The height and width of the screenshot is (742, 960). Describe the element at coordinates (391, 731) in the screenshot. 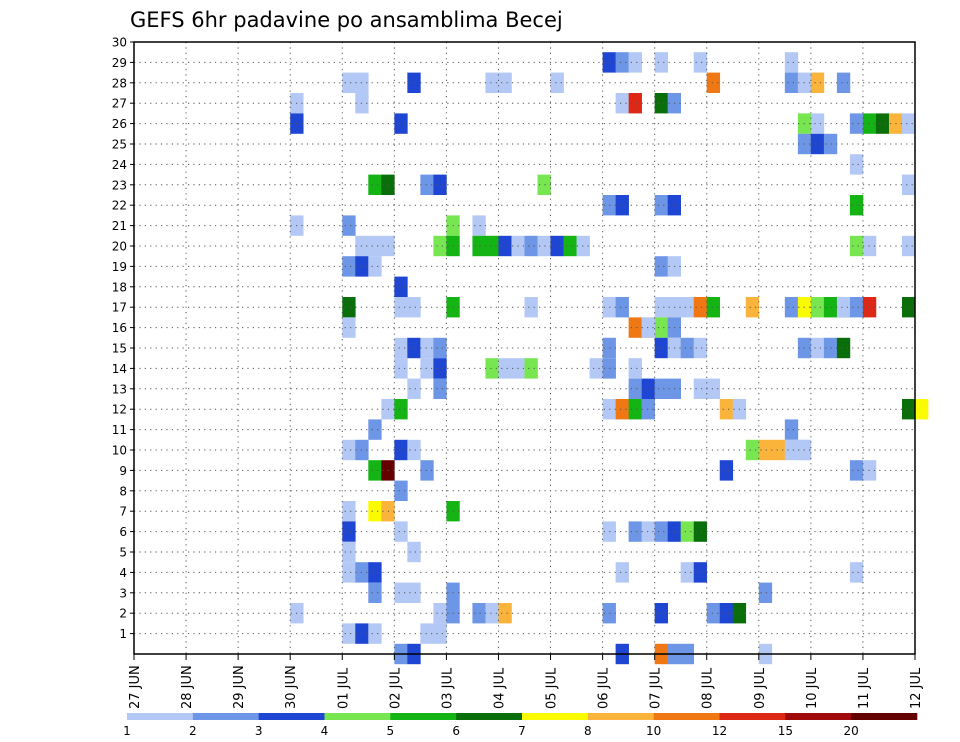

I see `legend-label: 5` at that location.